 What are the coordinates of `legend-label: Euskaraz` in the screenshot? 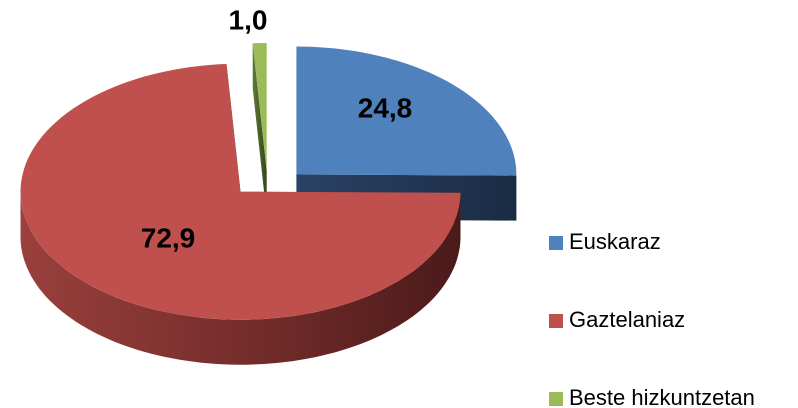 It's located at (615, 241).